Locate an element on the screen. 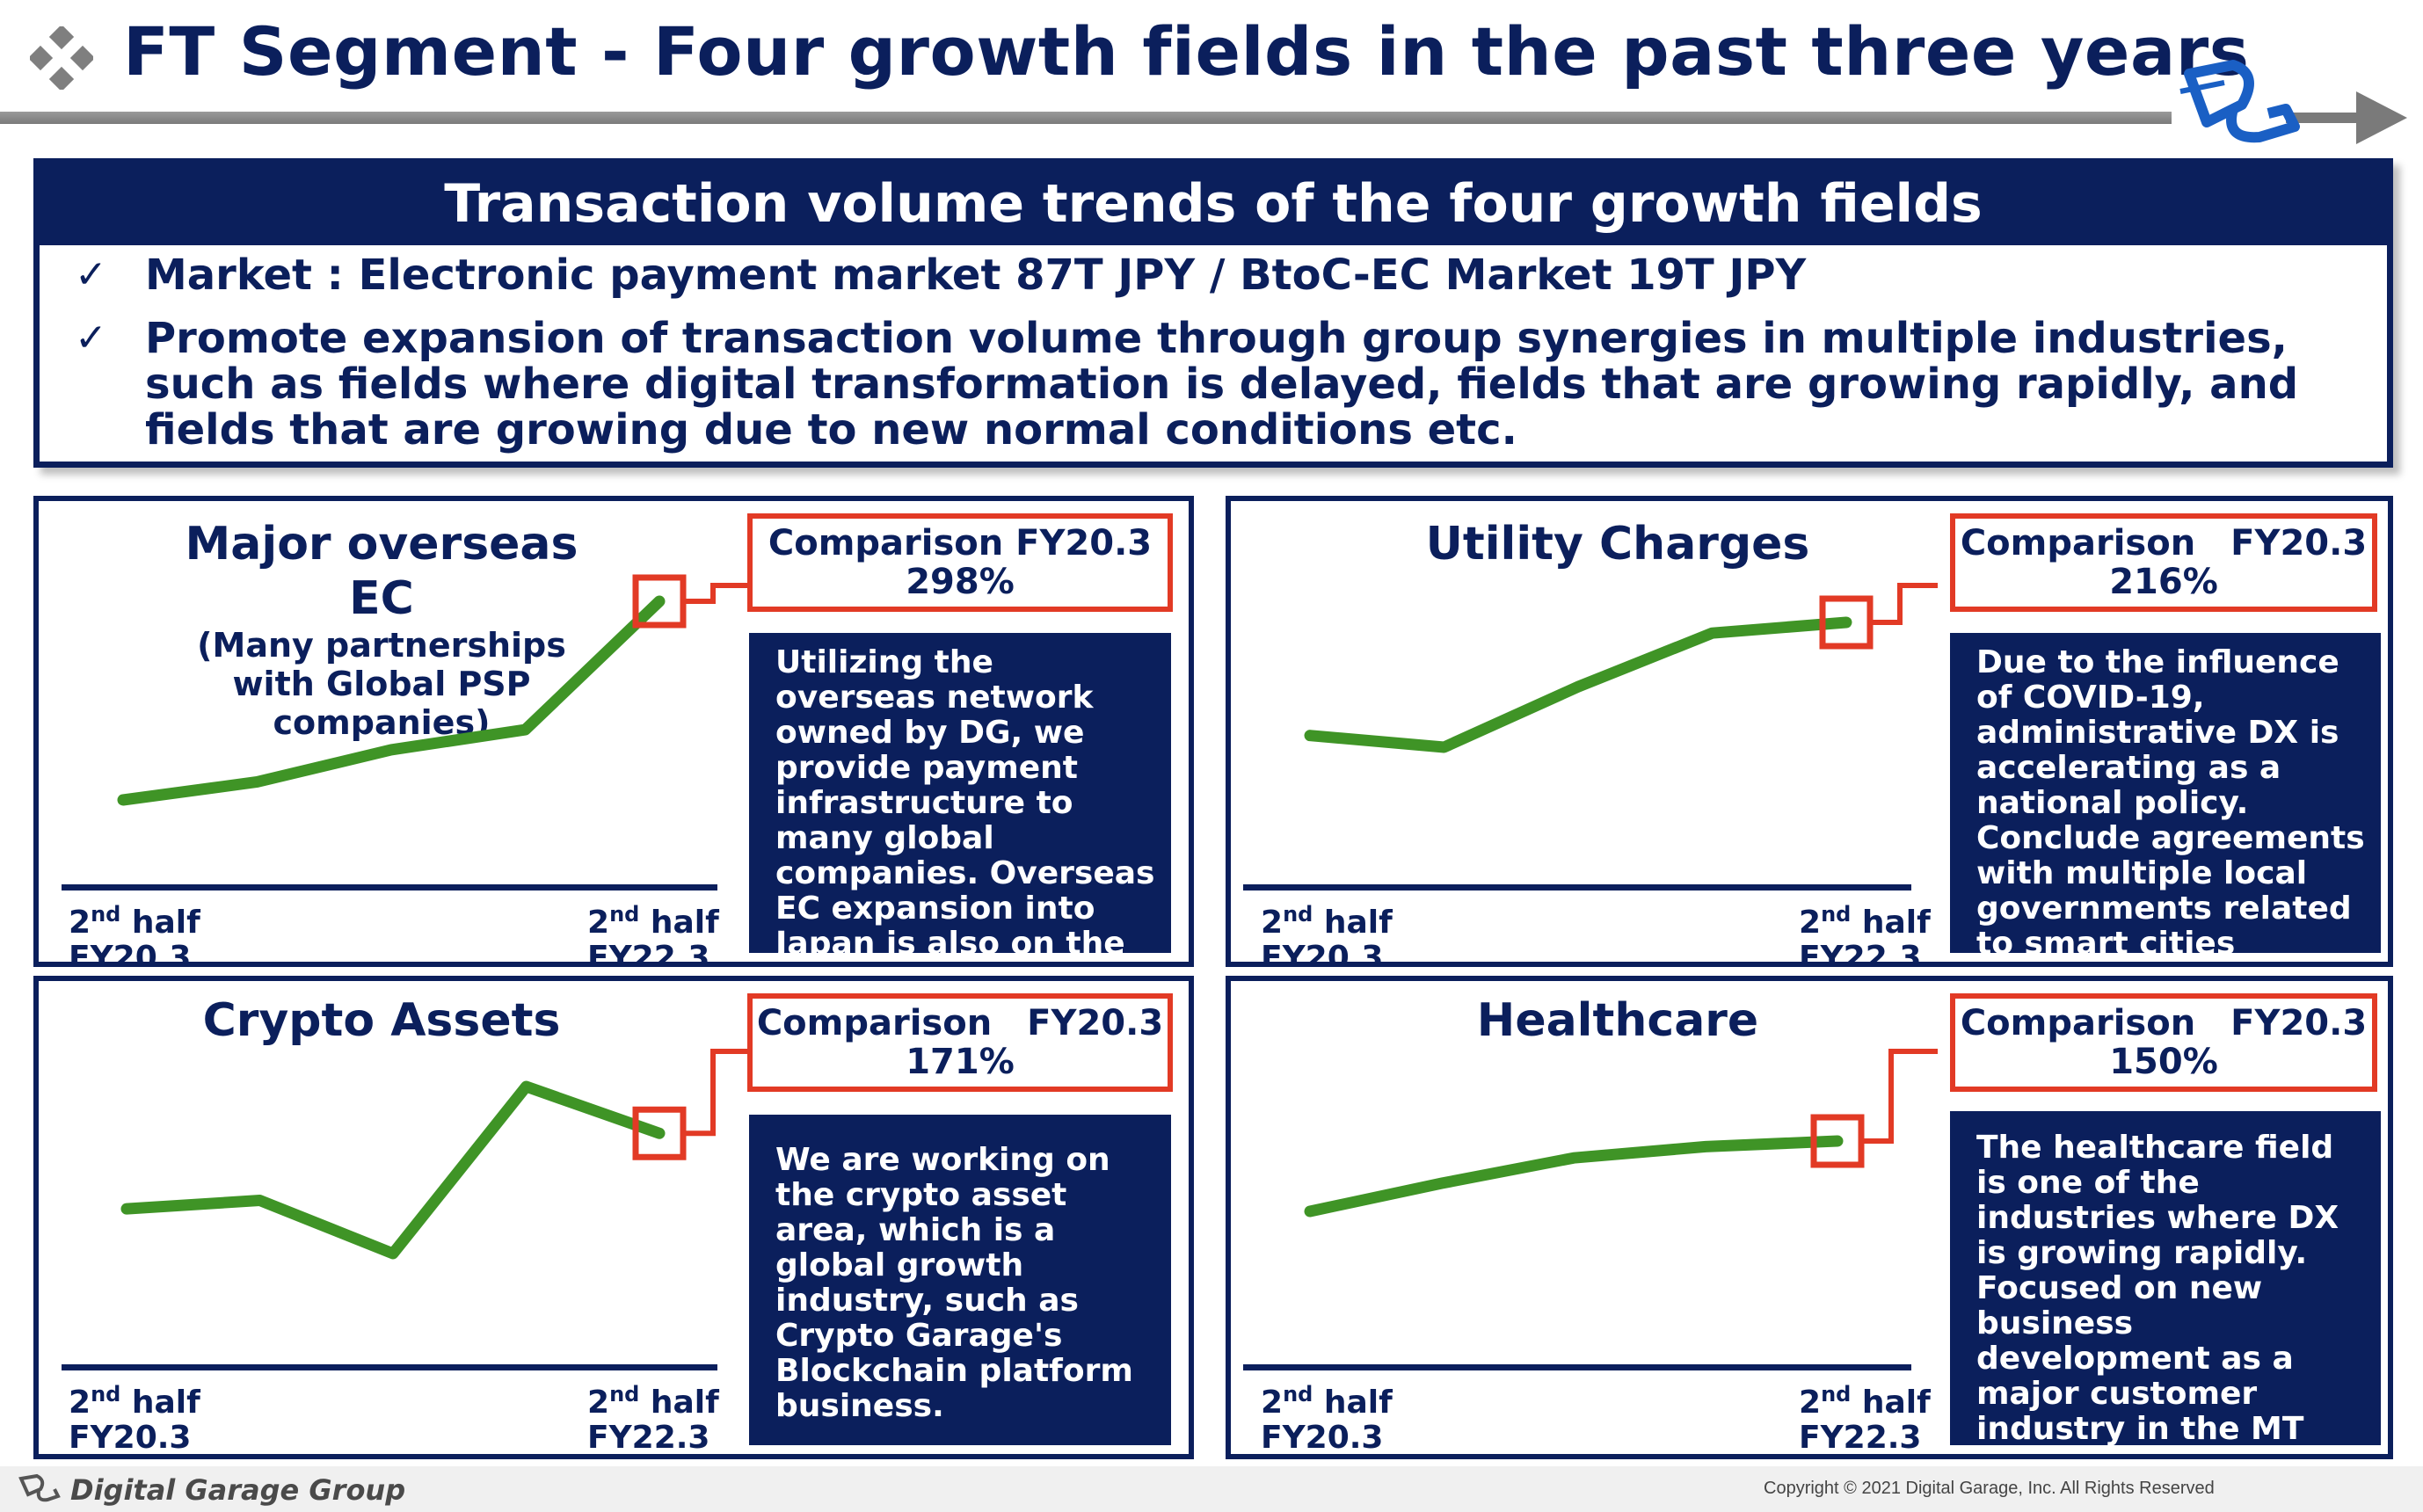  comparison-box: Comparison FY20.3 150% is located at coordinates (2163, 1043).